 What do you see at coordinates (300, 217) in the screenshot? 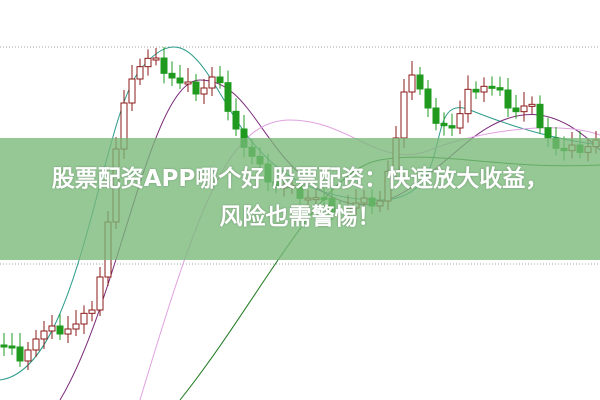
I see `headline-line-2: 风险也需警惕！` at bounding box center [300, 217].